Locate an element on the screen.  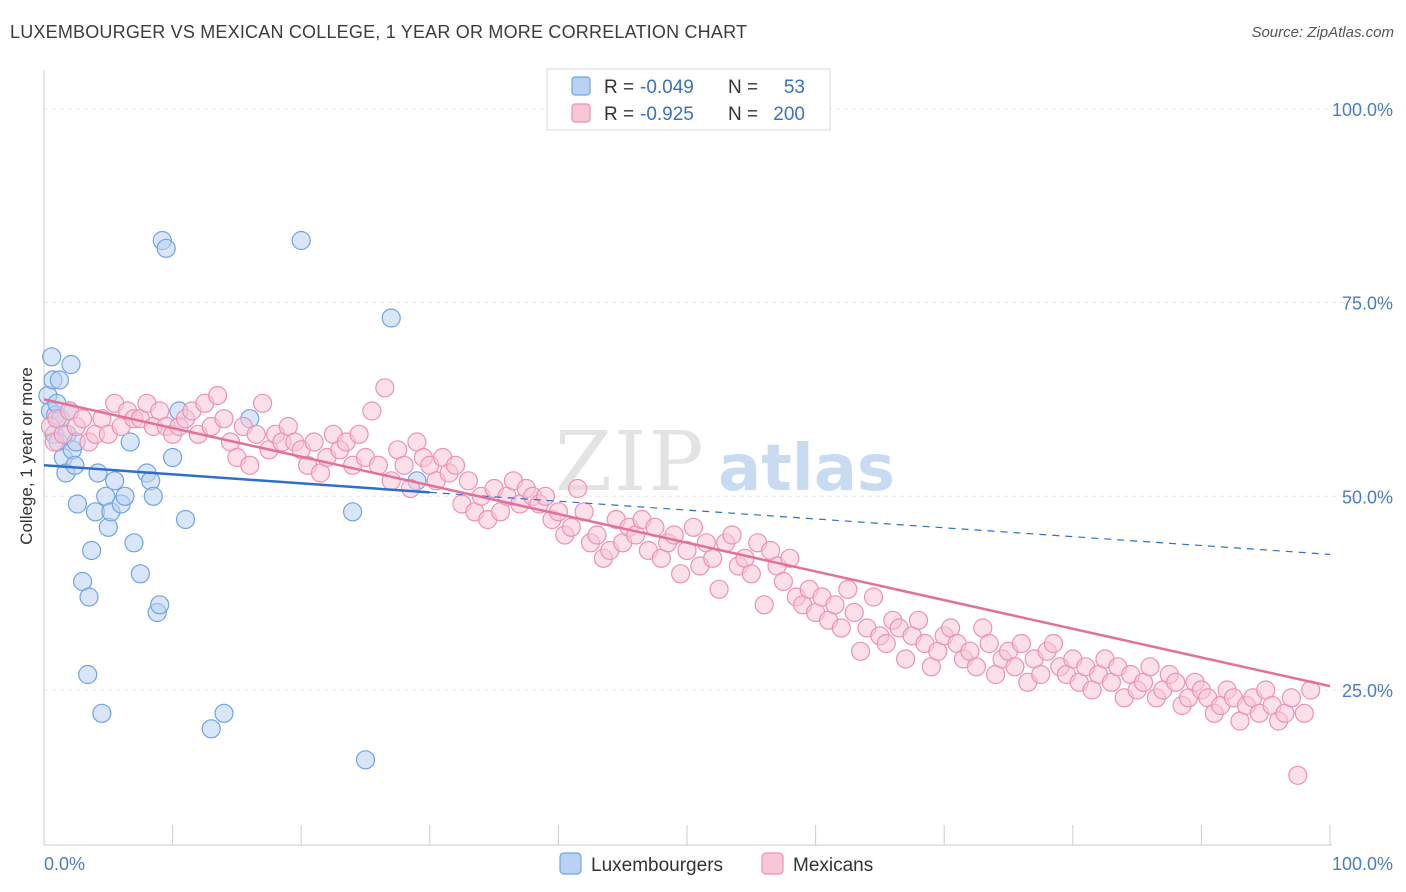
legend-swatch-luxembourgers is located at coordinates (581, 86).